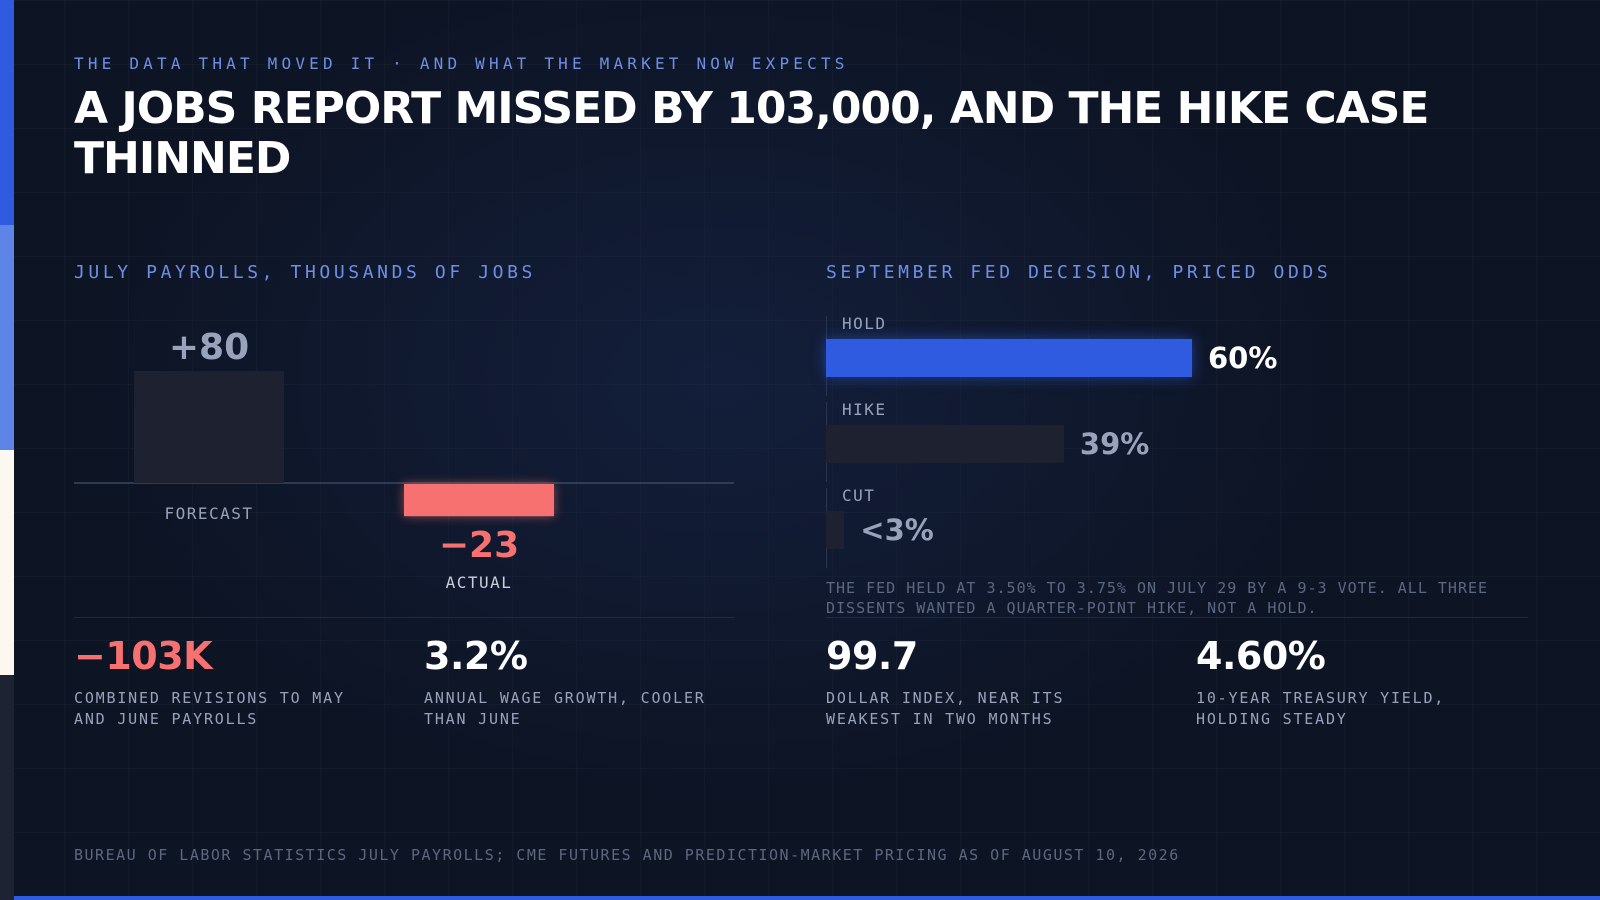  I want to click on stat-description: ANNUAL WAGE GROWTH, COOLER THAN JUNE, so click(565, 708).